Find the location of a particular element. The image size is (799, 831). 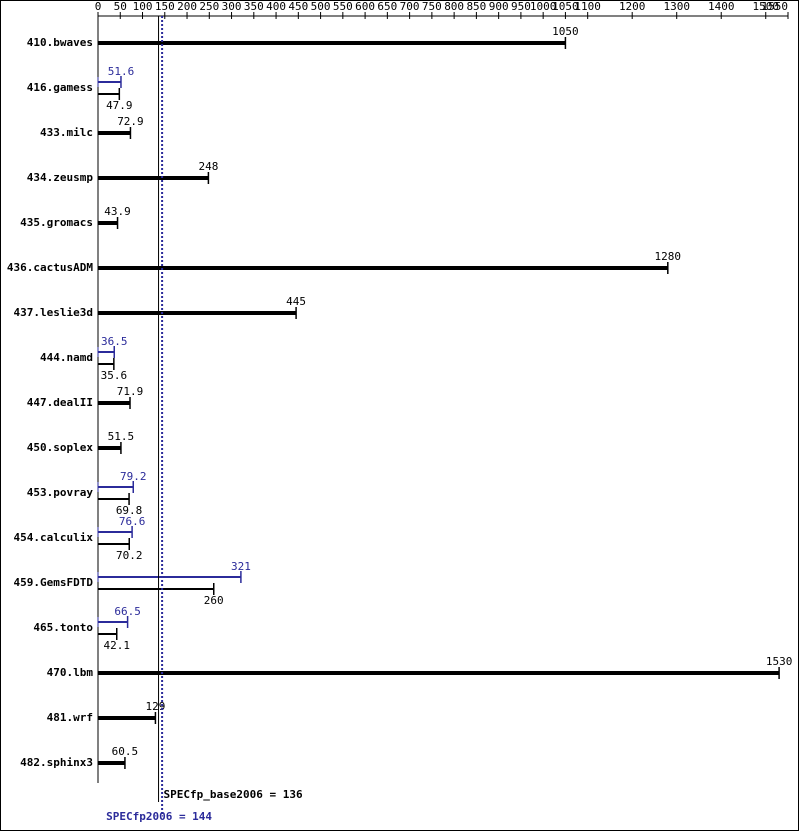

value-label: 60.5 is located at coordinates (125, 751).